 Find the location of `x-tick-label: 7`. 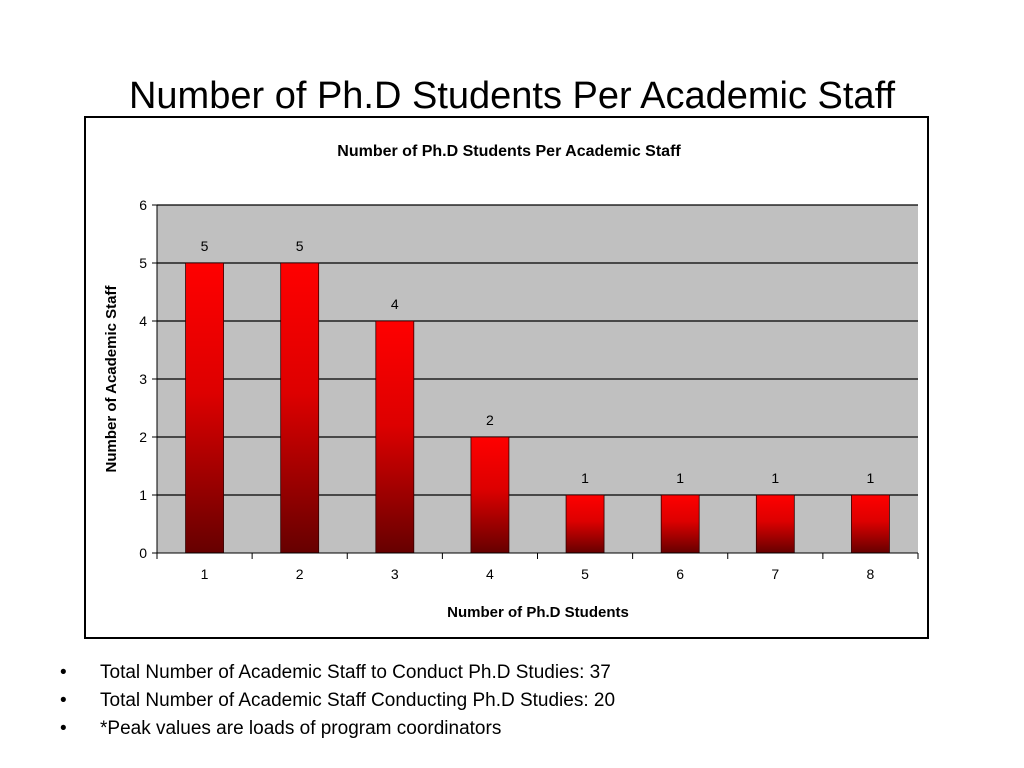

x-tick-label: 7 is located at coordinates (775, 574).